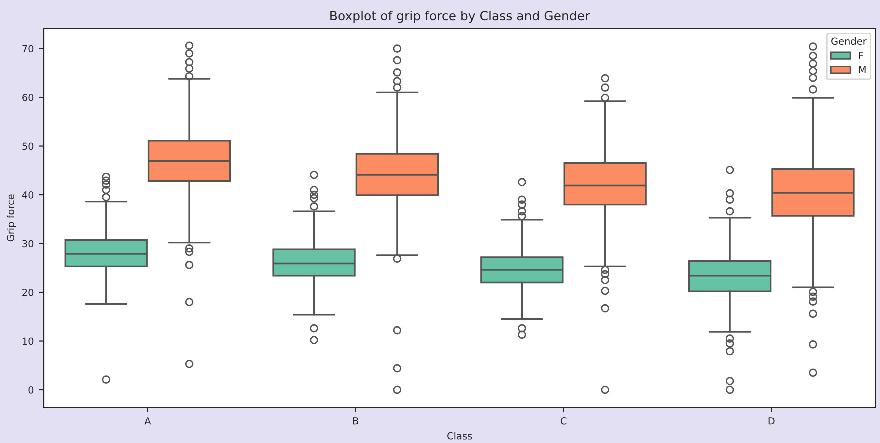 The height and width of the screenshot is (443, 880). What do you see at coordinates (28, 146) in the screenshot?
I see `y-tick-label: 50` at bounding box center [28, 146].